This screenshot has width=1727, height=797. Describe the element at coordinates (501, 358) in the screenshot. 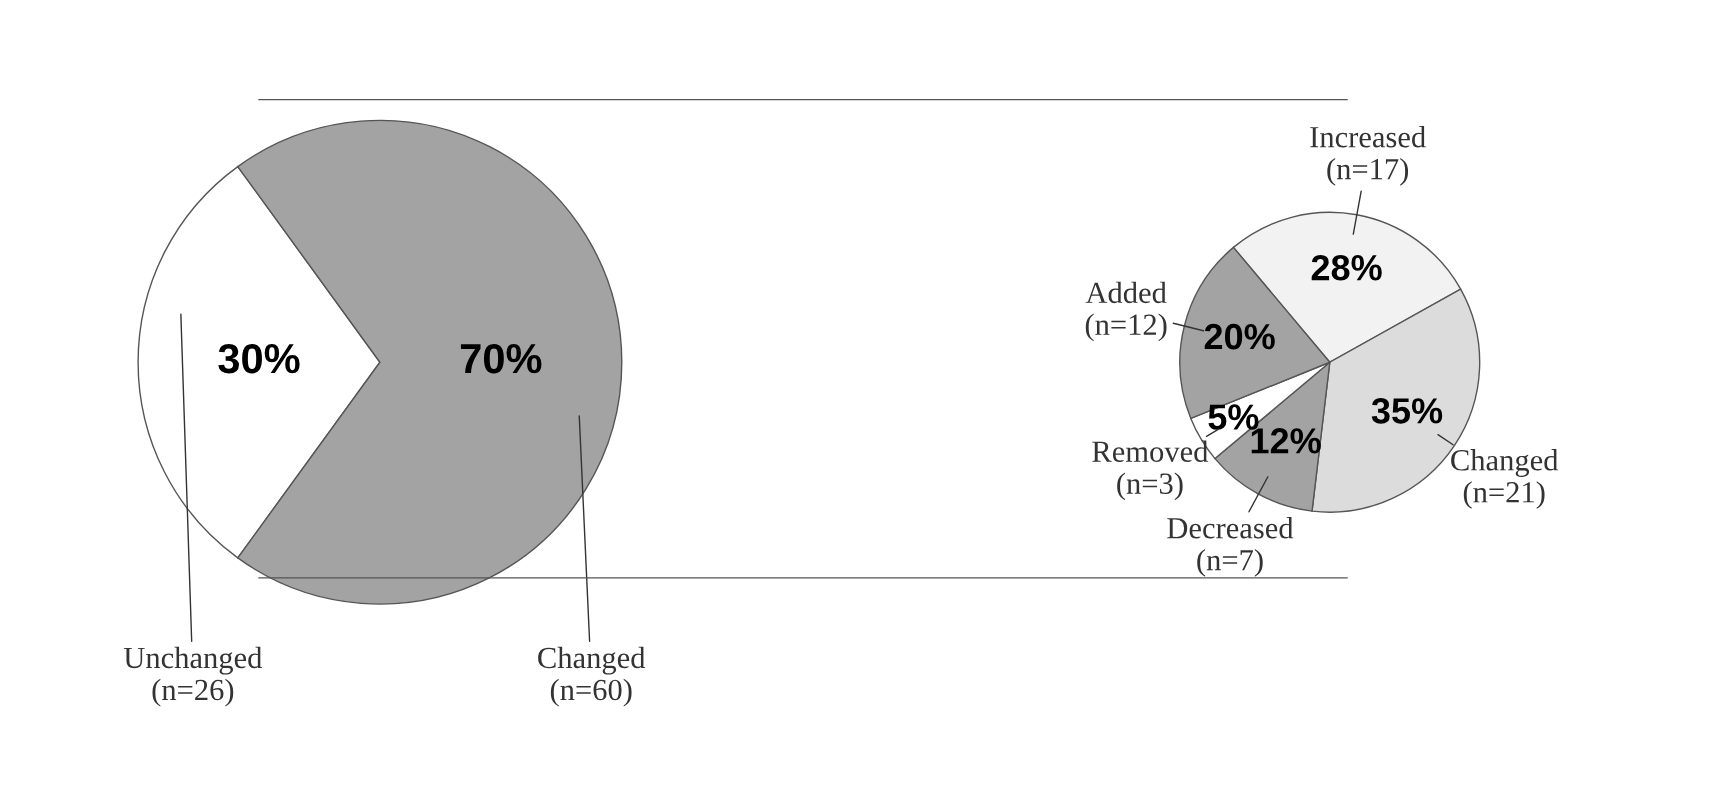

I see `data-label: 70%` at that location.